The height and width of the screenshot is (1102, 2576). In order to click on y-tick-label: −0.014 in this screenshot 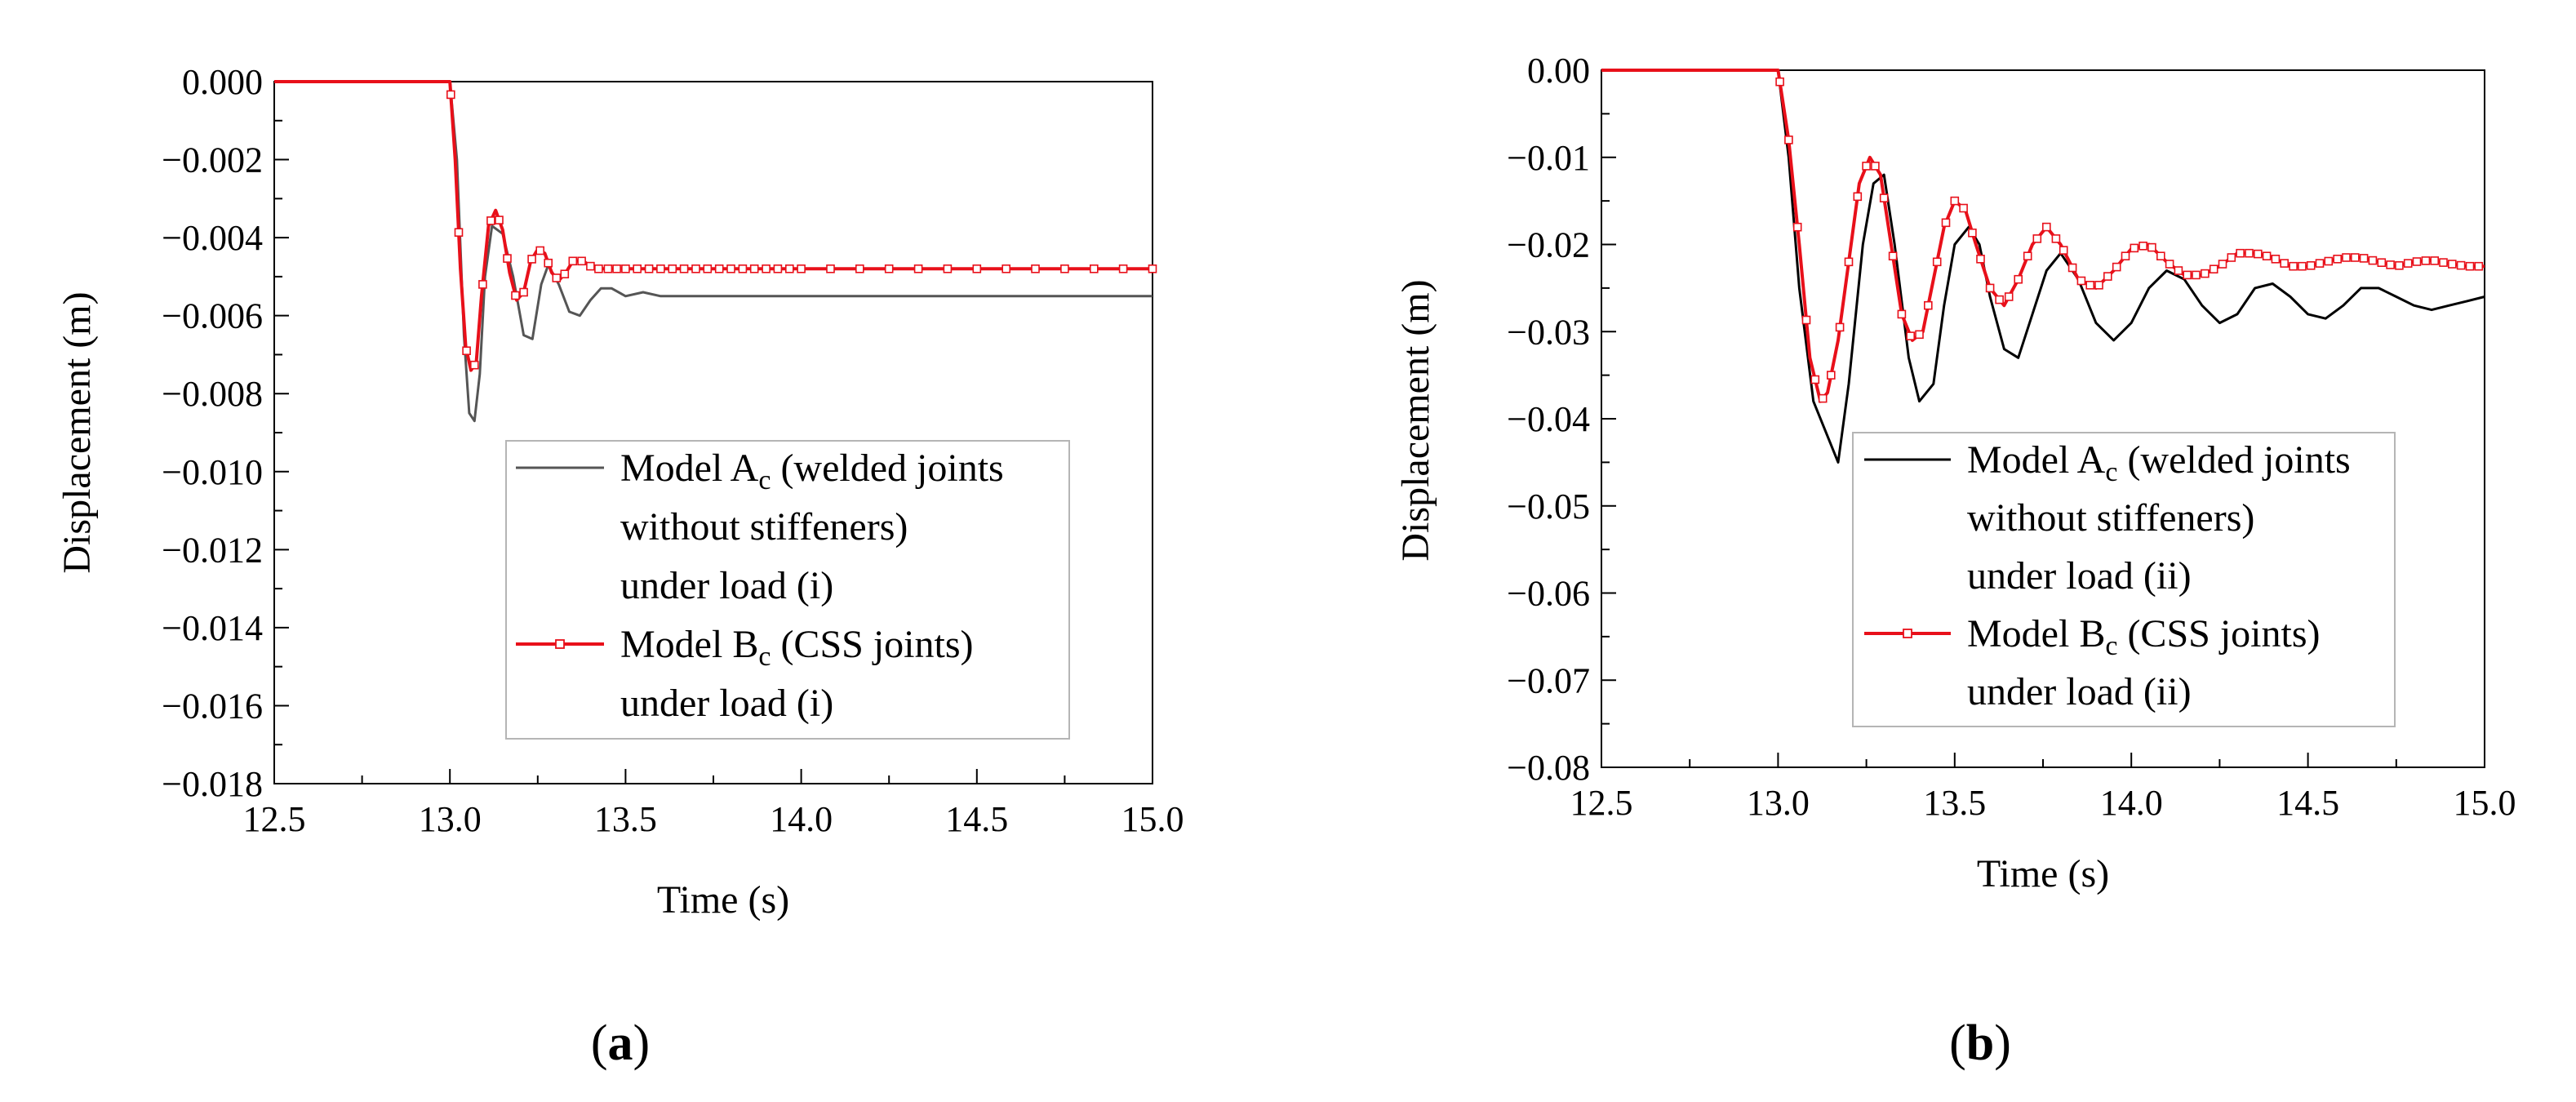, I will do `click(212, 628)`.